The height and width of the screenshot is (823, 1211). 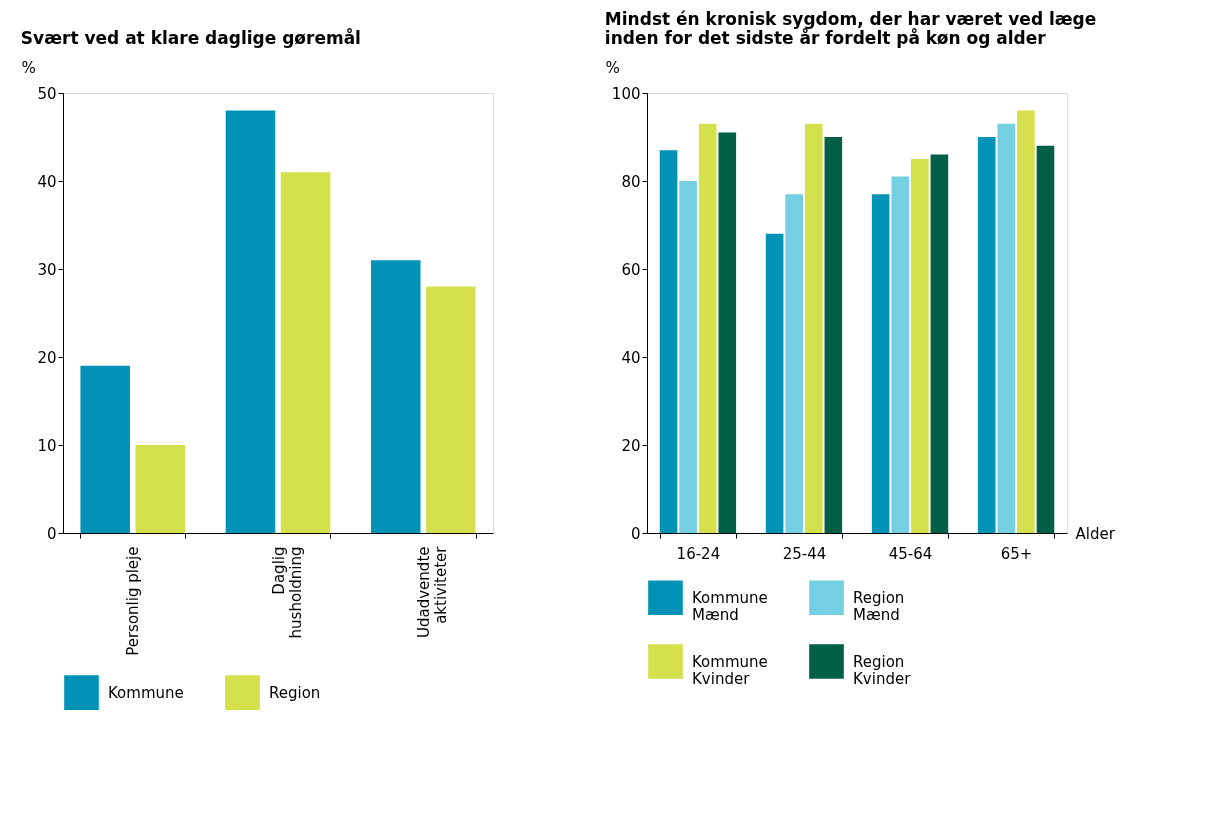 What do you see at coordinates (47, 269) in the screenshot?
I see `y-tick-label: 30` at bounding box center [47, 269].